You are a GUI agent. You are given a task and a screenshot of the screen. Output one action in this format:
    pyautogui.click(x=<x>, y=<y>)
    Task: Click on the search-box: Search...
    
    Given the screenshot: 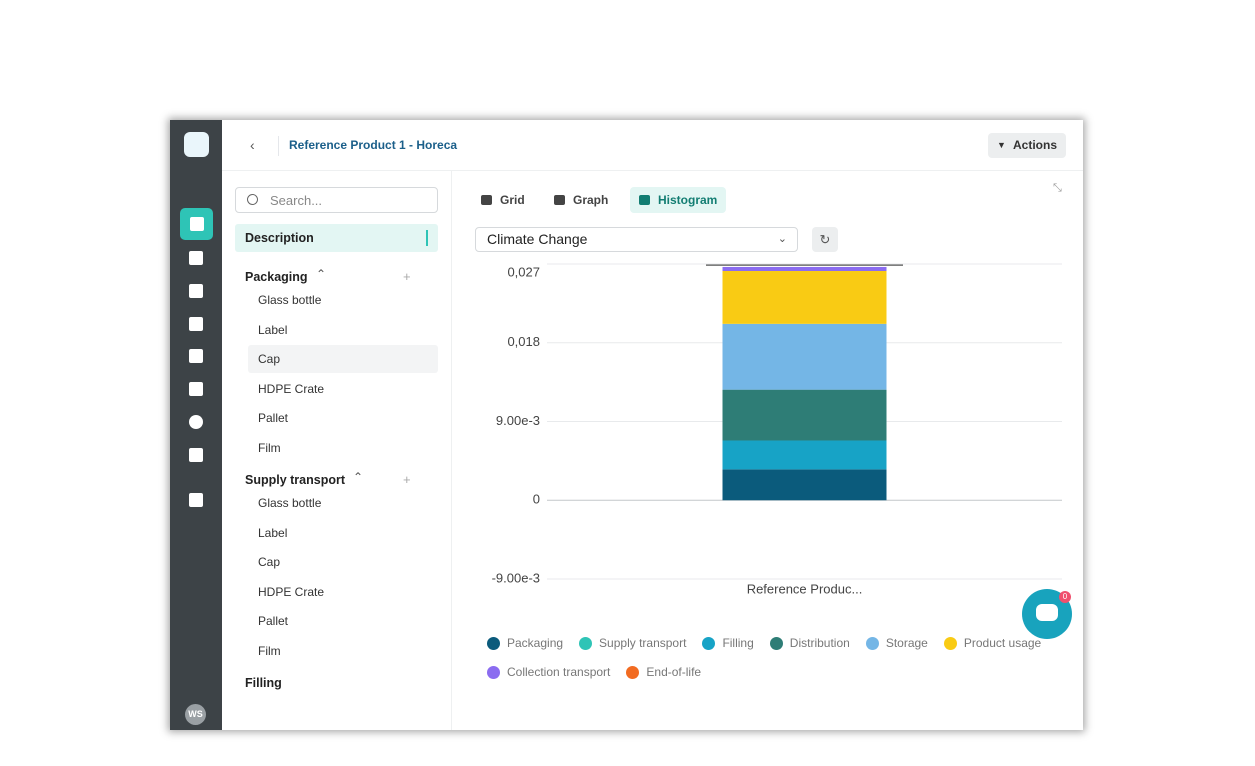 What is the action you would take?
    pyautogui.click(x=336, y=200)
    